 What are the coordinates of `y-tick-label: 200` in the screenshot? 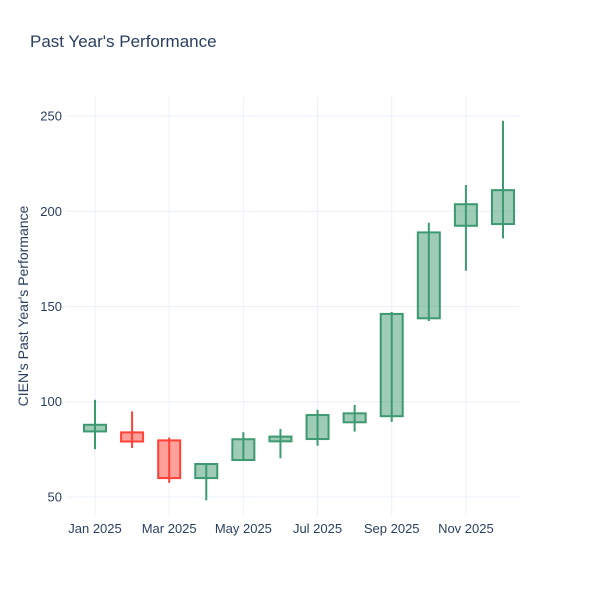 It's located at (51, 211).